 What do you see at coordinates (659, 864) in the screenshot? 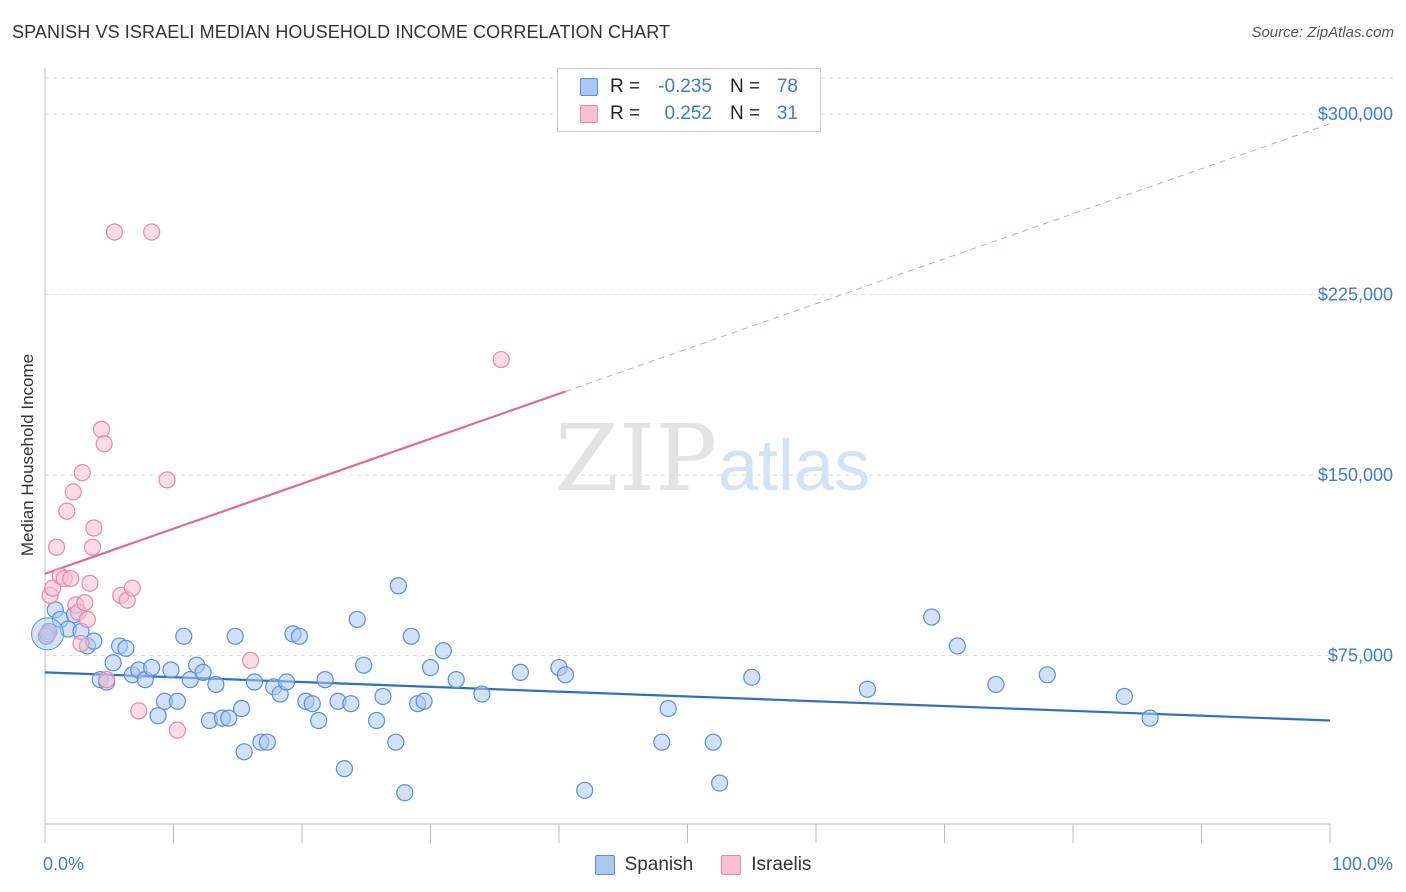
I see `legend-label-spanish: Spanish` at bounding box center [659, 864].